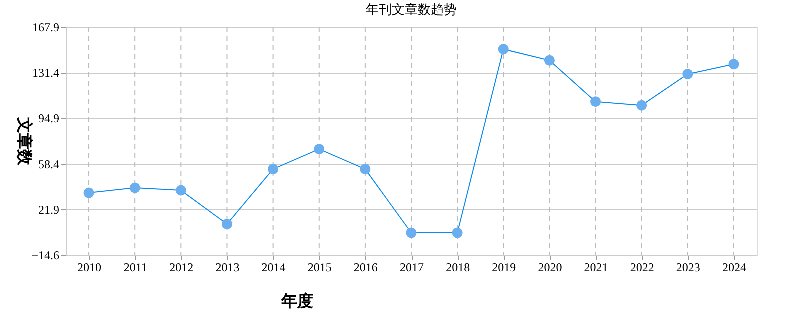 The image size is (798, 330). I want to click on y-tick-label: 167.9, so click(46, 27).